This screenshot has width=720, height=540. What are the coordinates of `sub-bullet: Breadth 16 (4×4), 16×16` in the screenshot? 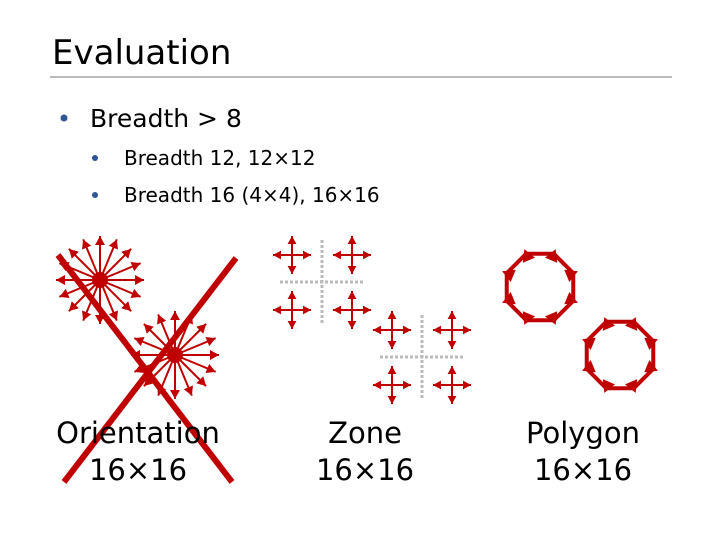 It's located at (252, 195).